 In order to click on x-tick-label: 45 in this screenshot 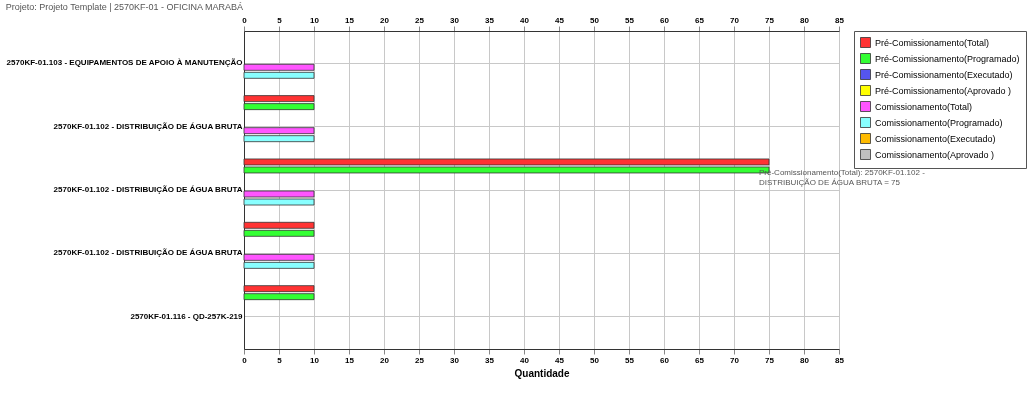, I will do `click(560, 360)`.